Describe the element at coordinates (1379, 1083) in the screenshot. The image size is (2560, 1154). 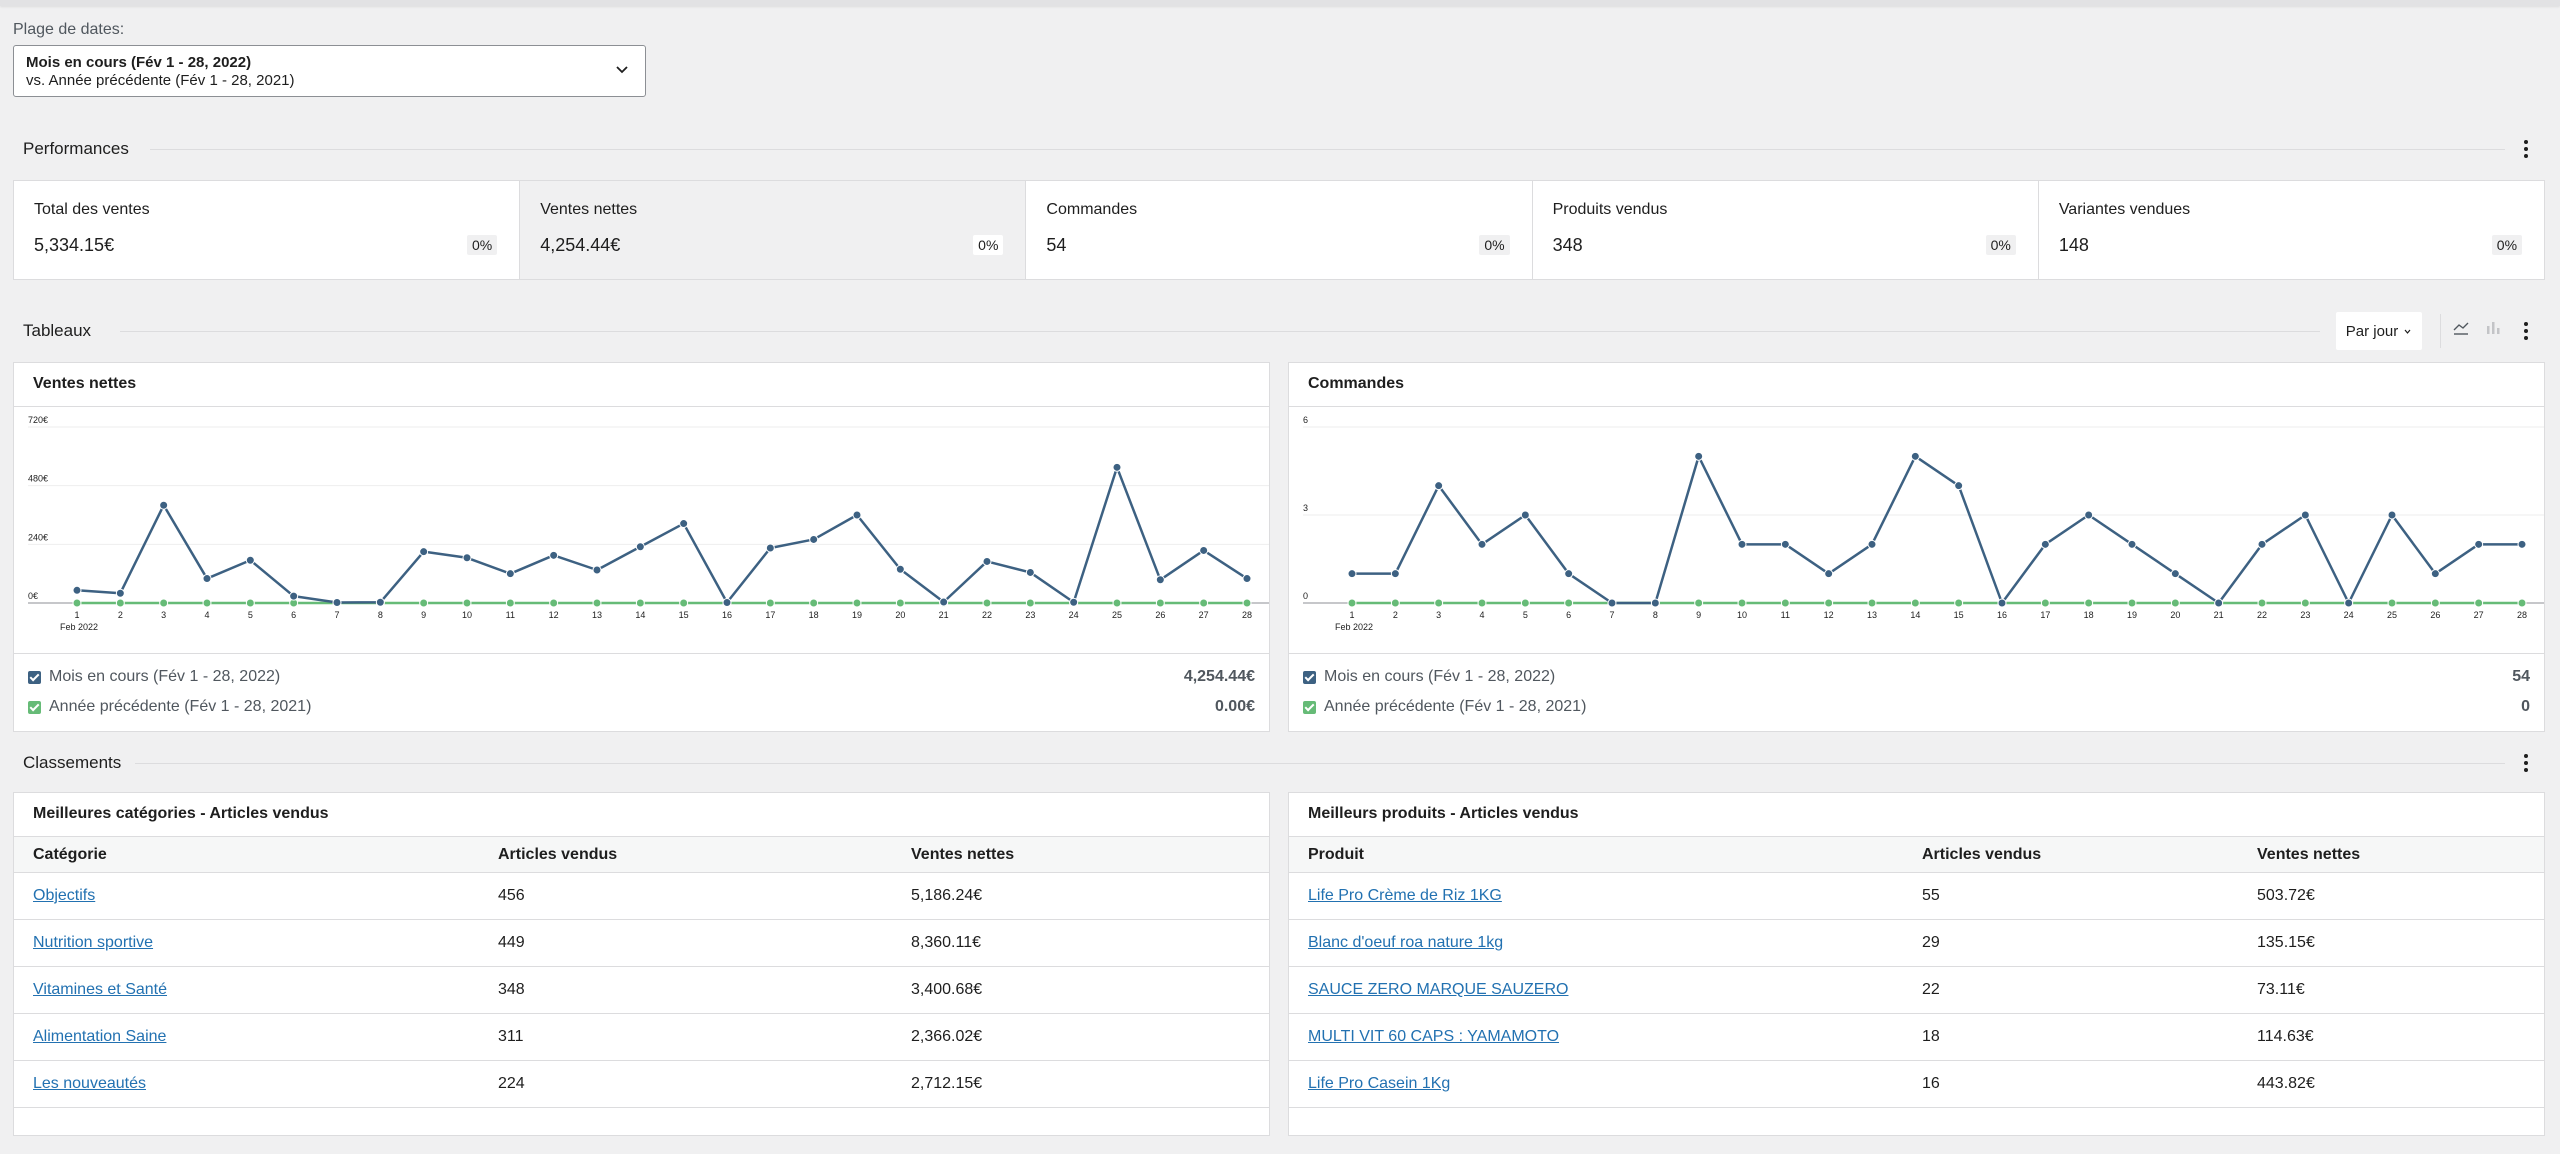
I see `product-link: Life Pro Casein 1Kg` at that location.